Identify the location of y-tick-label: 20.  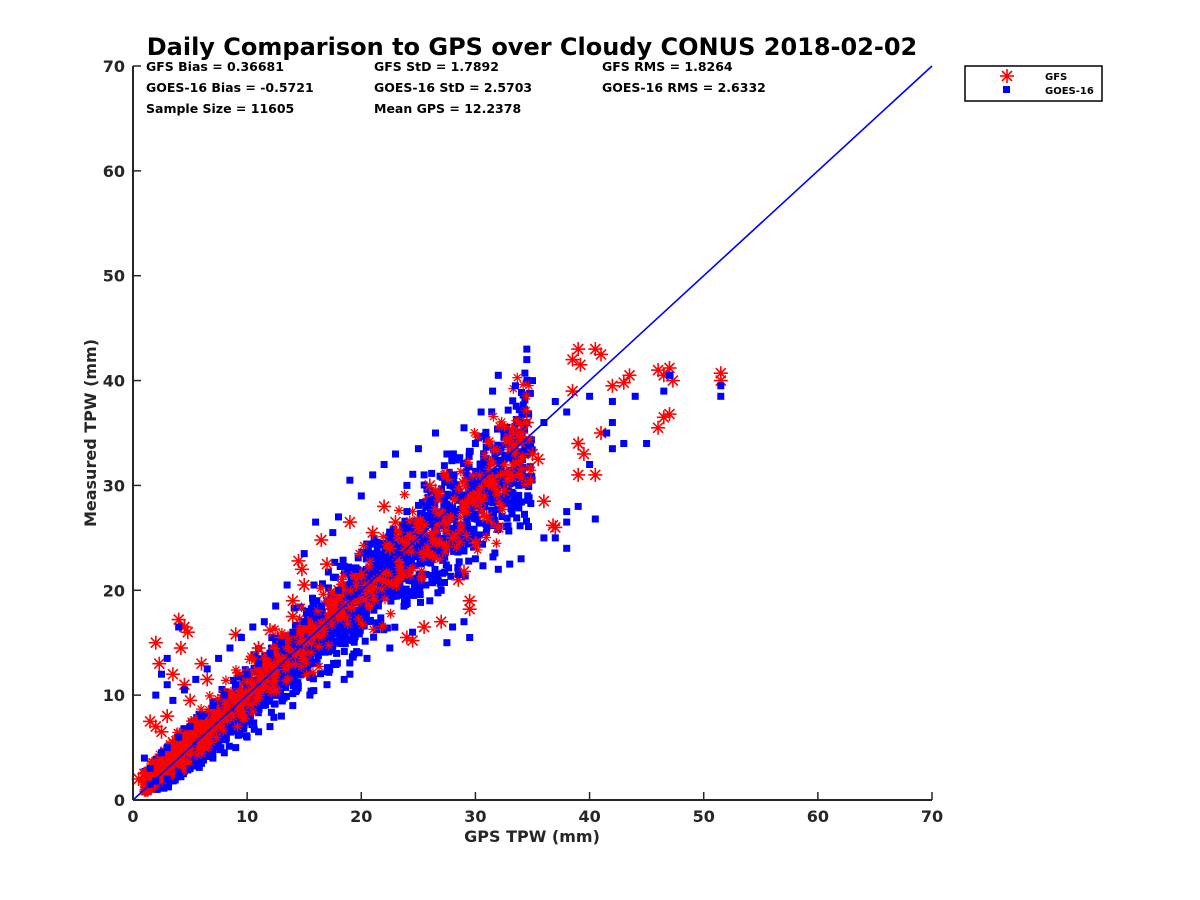
(114, 590).